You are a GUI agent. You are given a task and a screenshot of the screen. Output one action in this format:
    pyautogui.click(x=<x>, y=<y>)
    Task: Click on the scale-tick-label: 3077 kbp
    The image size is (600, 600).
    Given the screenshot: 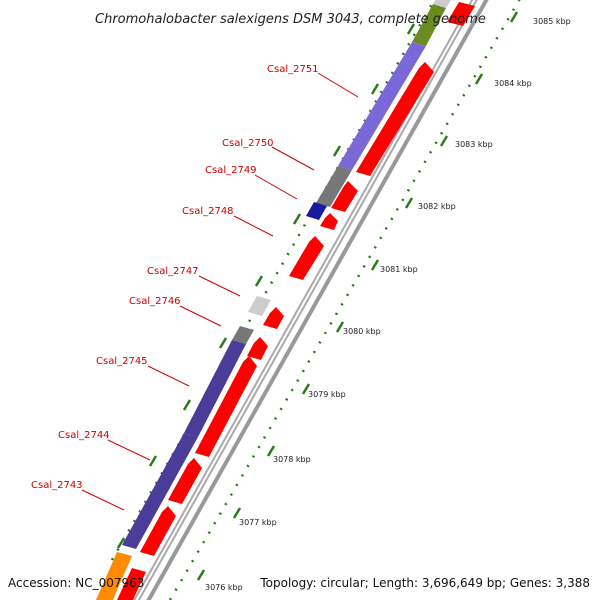 What is the action you would take?
    pyautogui.click(x=258, y=522)
    